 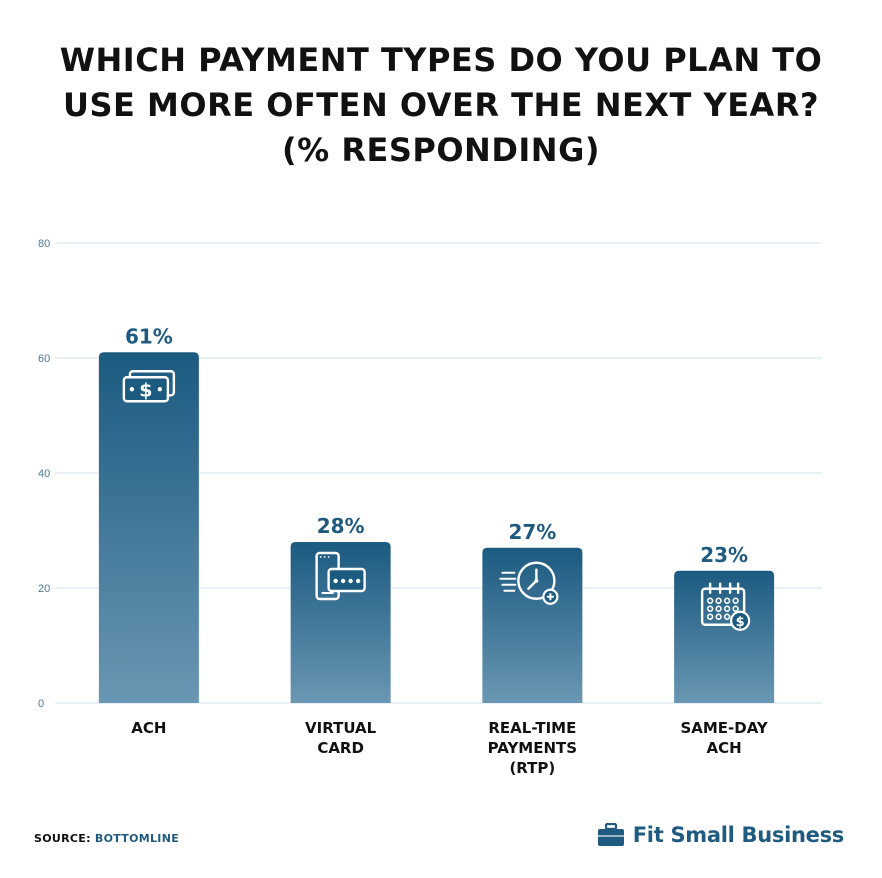 I want to click on chart-title-line: WHICH PAYMENT TYPES DO YOU PLAN TO, so click(x=441, y=60).